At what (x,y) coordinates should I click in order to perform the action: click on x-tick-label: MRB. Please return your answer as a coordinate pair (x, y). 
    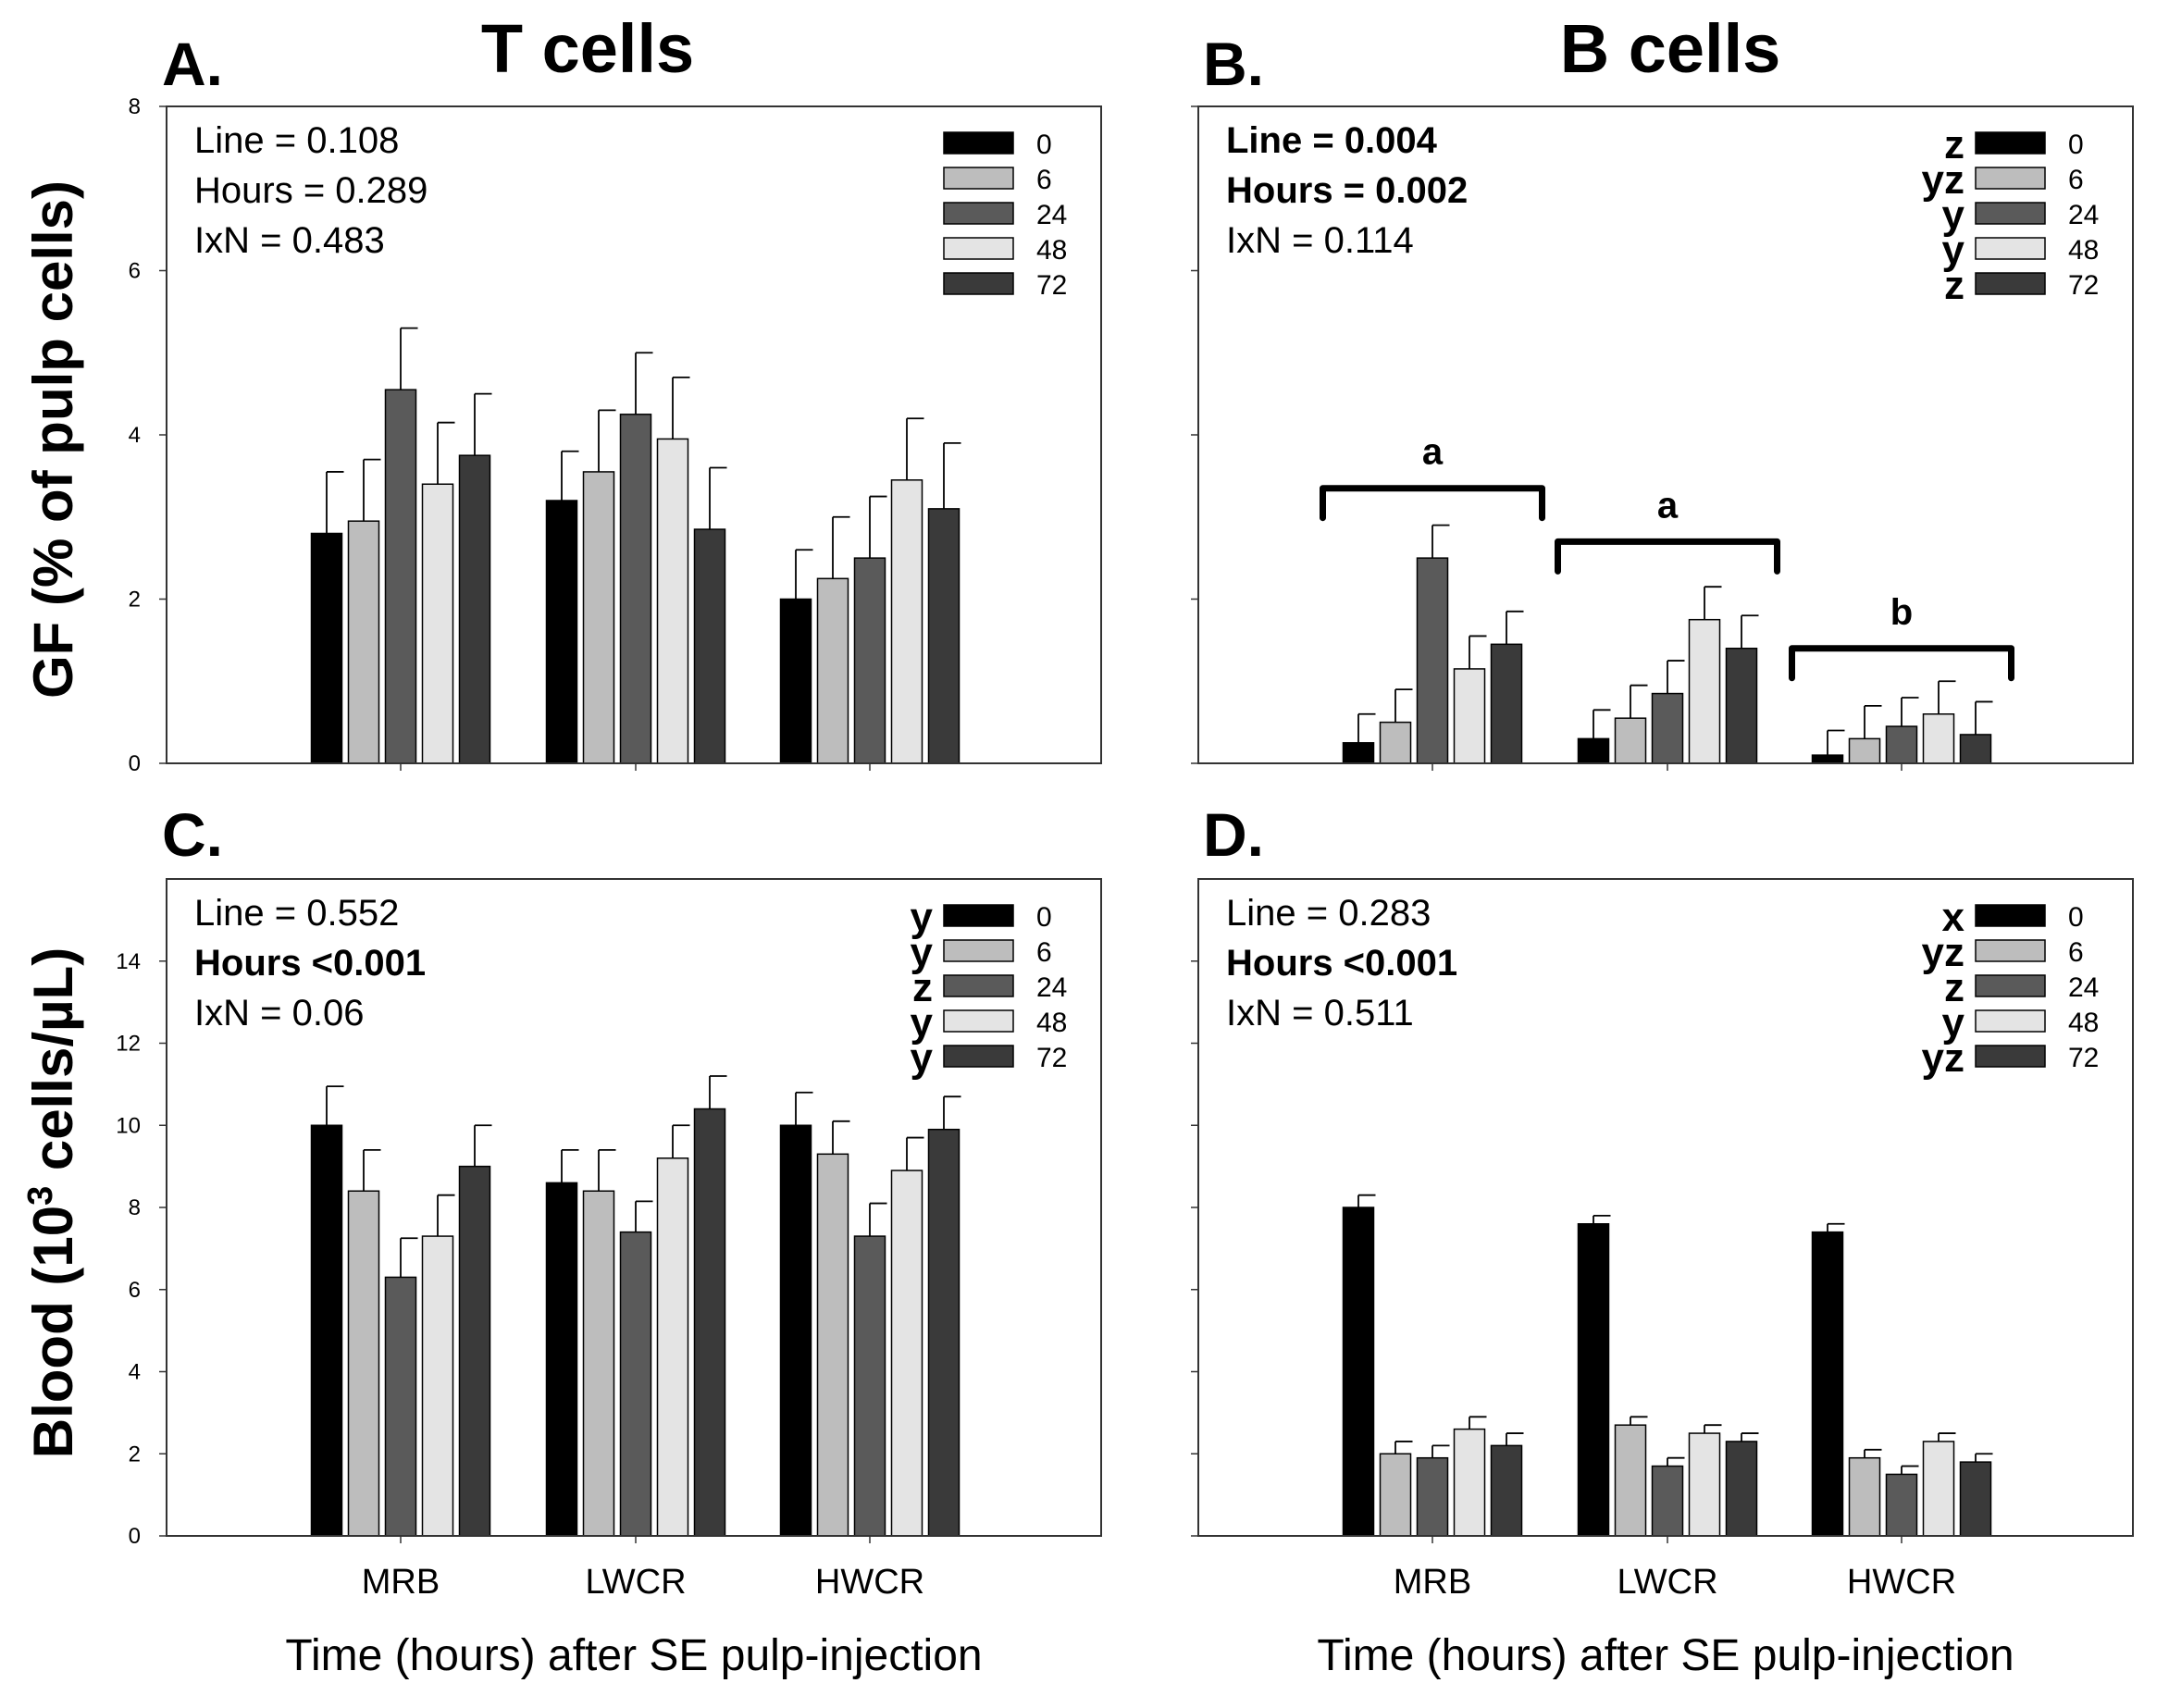
    Looking at the image, I should click on (401, 1582).